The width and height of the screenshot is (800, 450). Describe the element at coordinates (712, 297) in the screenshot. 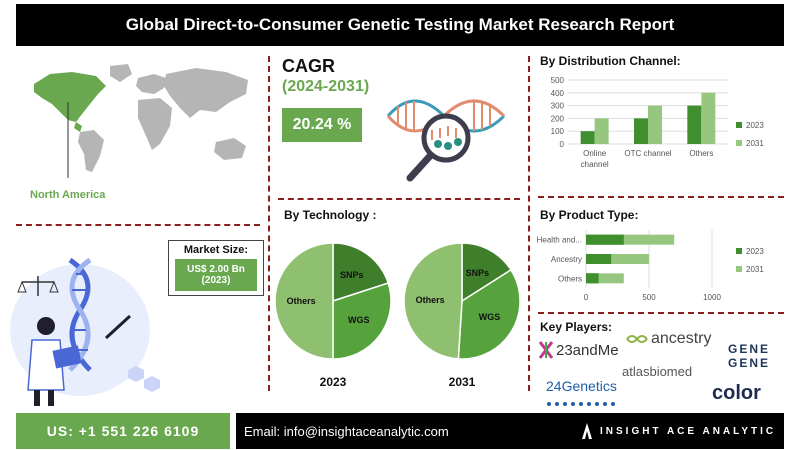

I see `x-tick-label: 1000` at that location.